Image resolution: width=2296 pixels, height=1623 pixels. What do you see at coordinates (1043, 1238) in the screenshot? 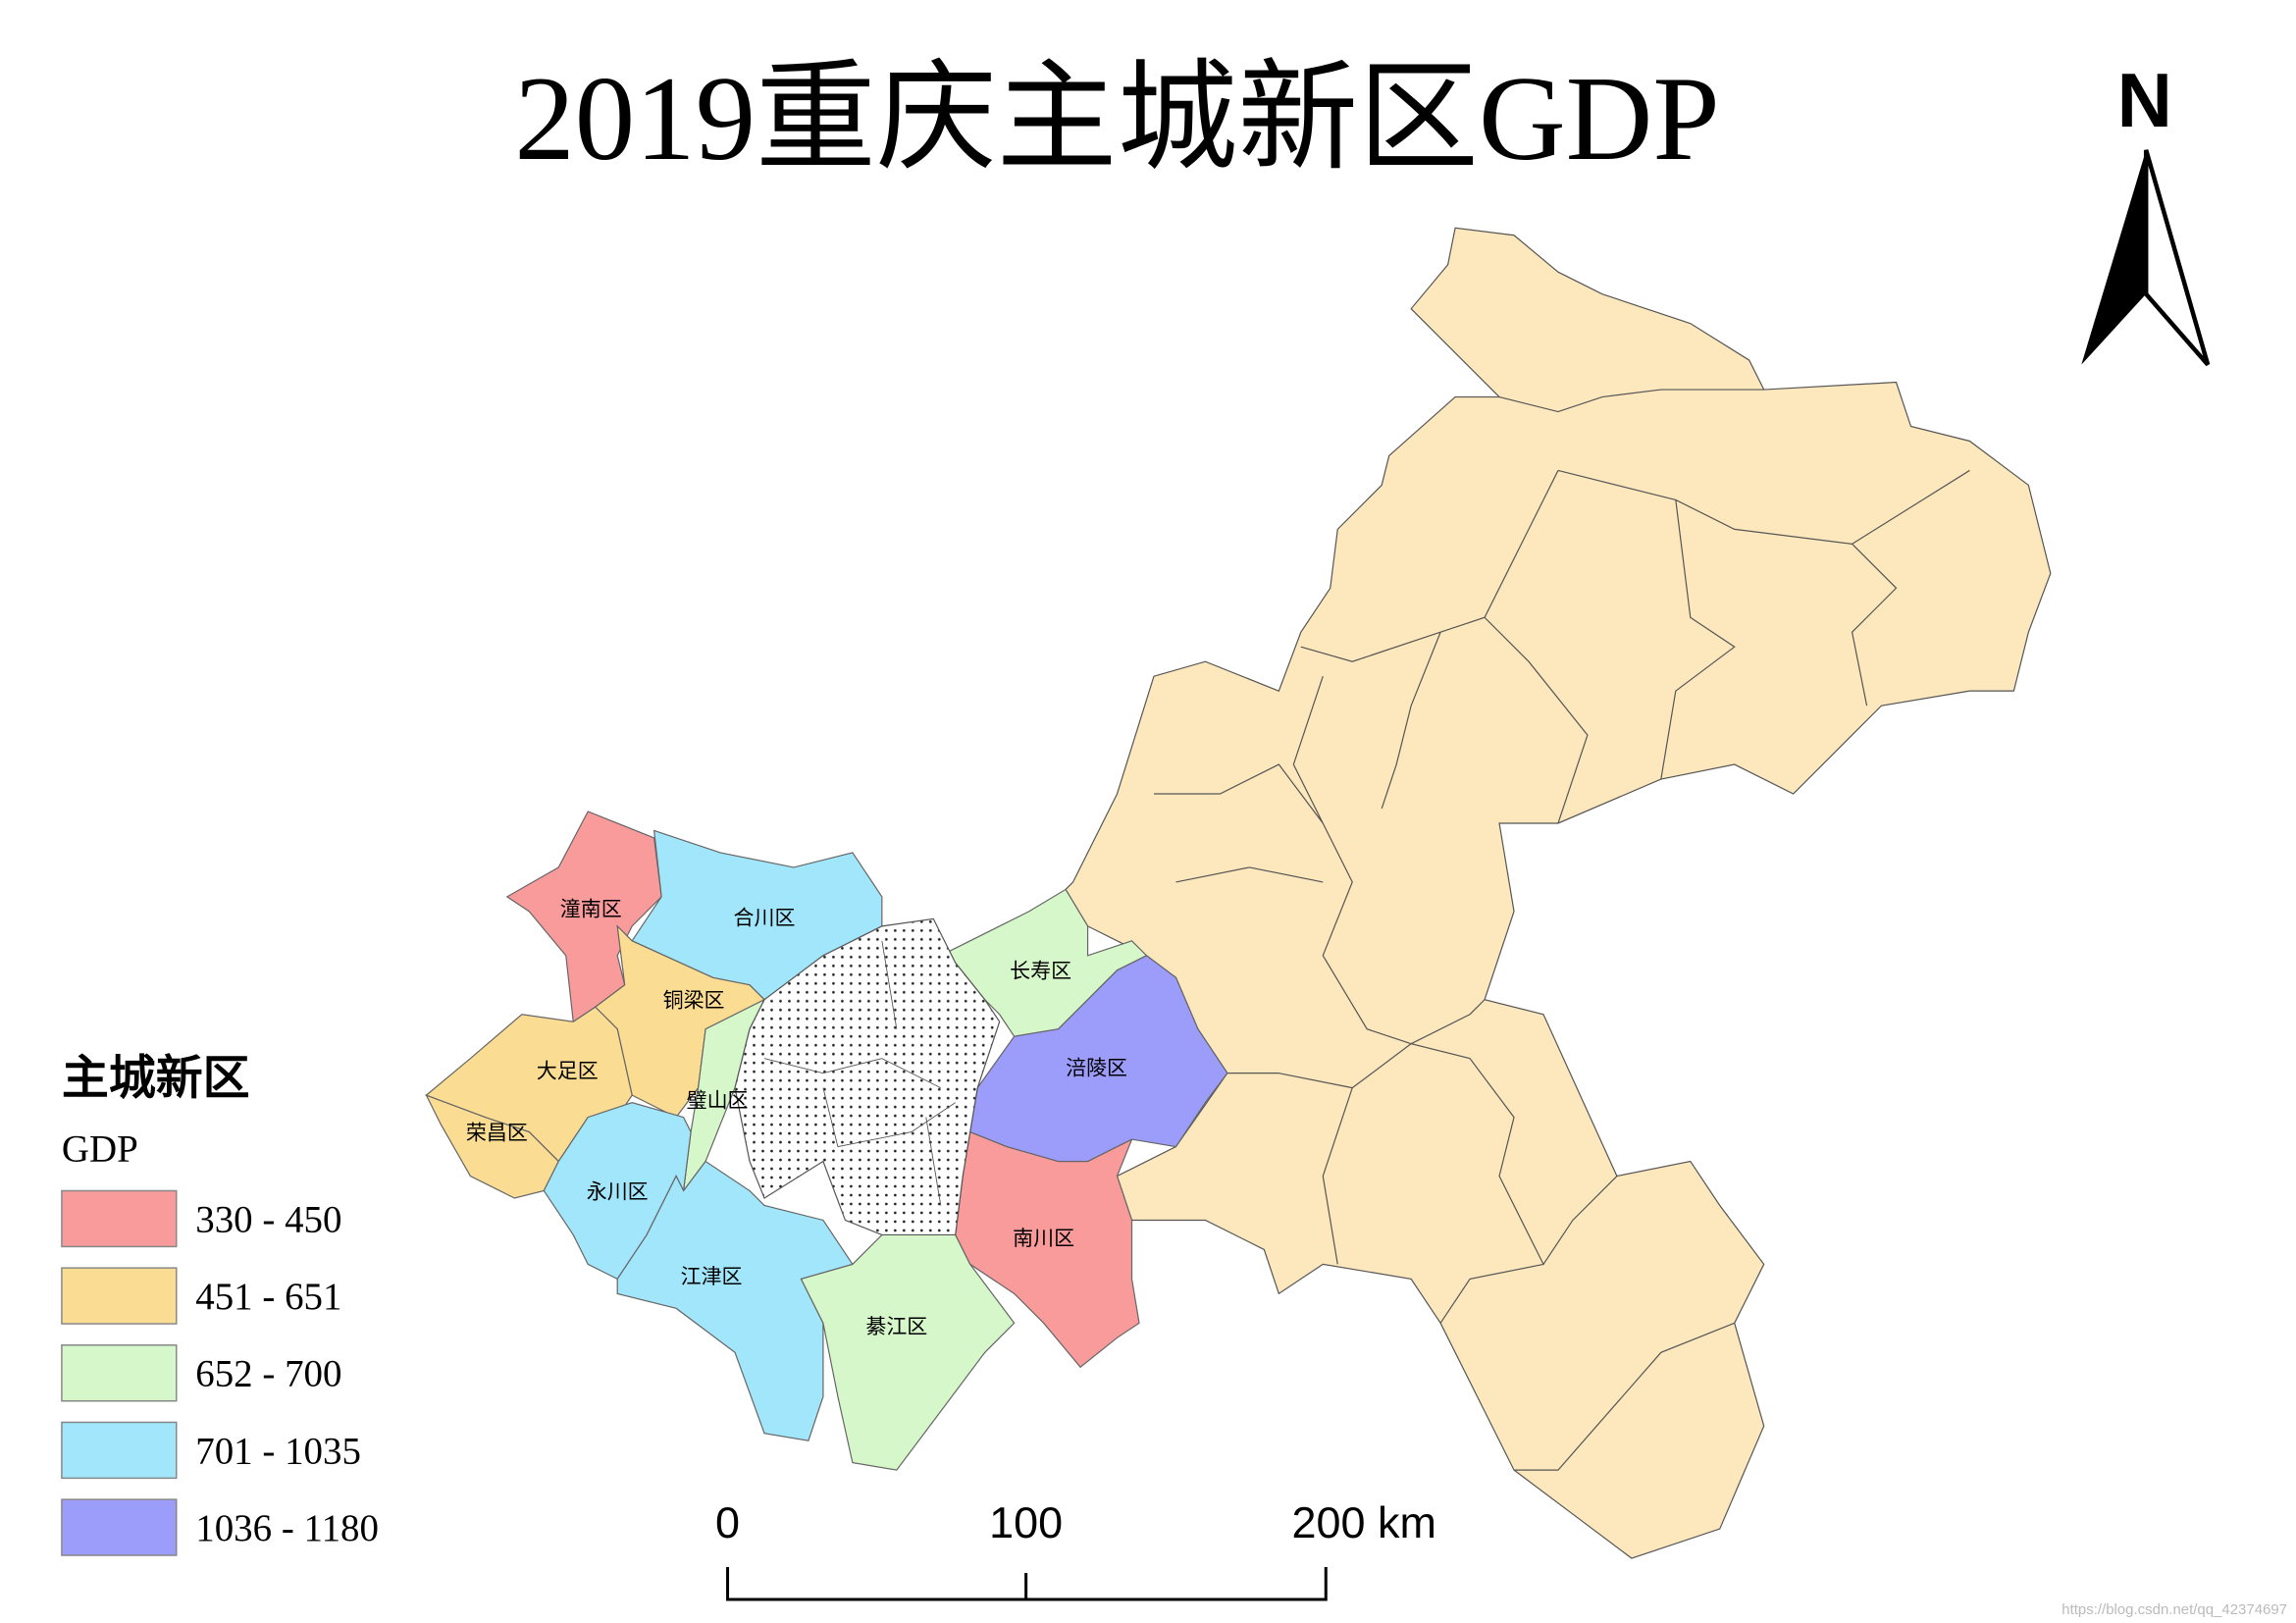
I see `district-label: 南川区` at bounding box center [1043, 1238].